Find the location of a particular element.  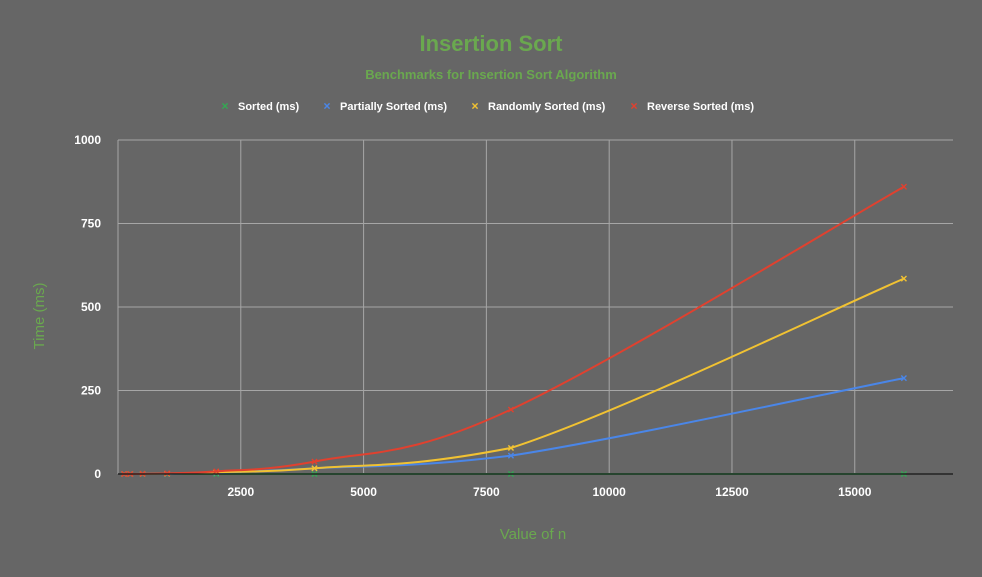

y-axis-label: Time (ms) is located at coordinates (39, 316).